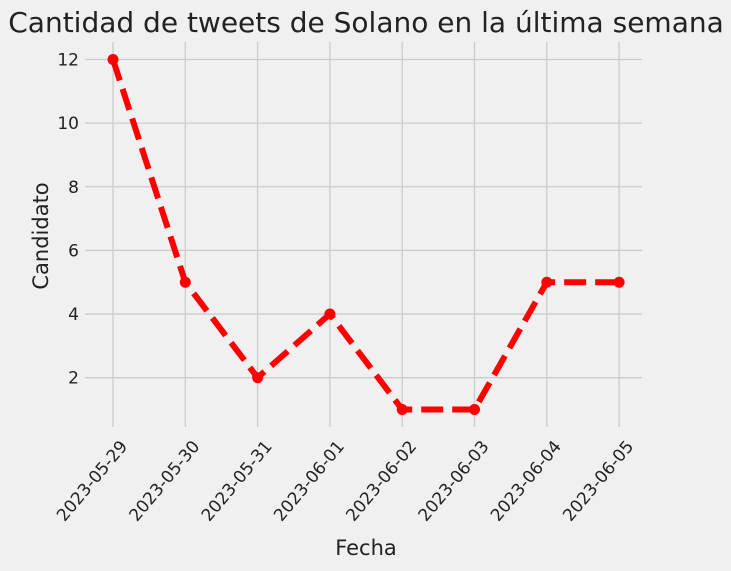  What do you see at coordinates (73, 251) in the screenshot?
I see `y-tick-label: 6` at bounding box center [73, 251].